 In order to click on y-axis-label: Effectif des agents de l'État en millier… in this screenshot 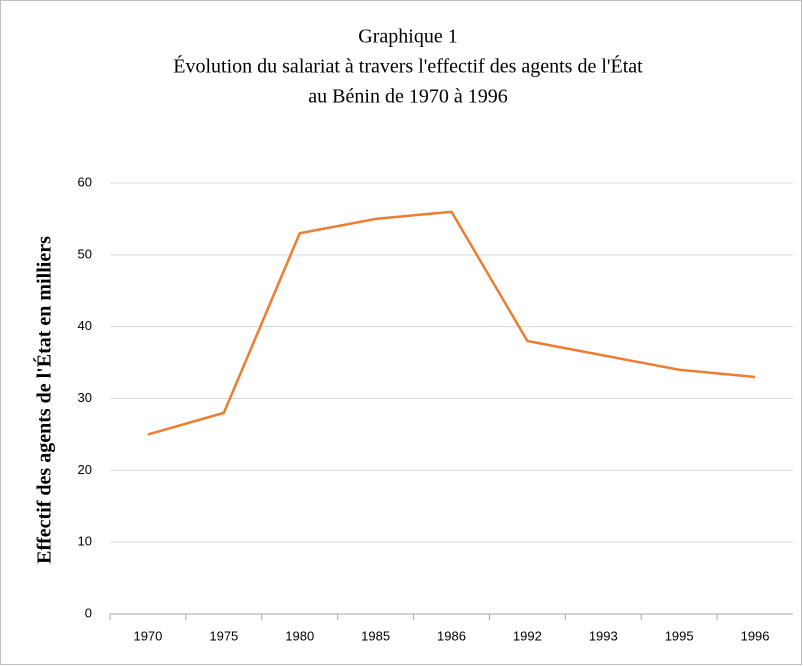, I will do `click(44, 400)`.